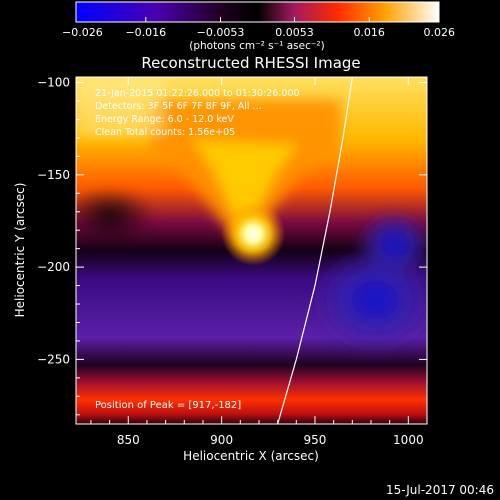  What do you see at coordinates (256, 46) in the screenshot?
I see `colorbar-unit-label: (photons cm⁻² s⁻¹ asec⁻²)` at bounding box center [256, 46].